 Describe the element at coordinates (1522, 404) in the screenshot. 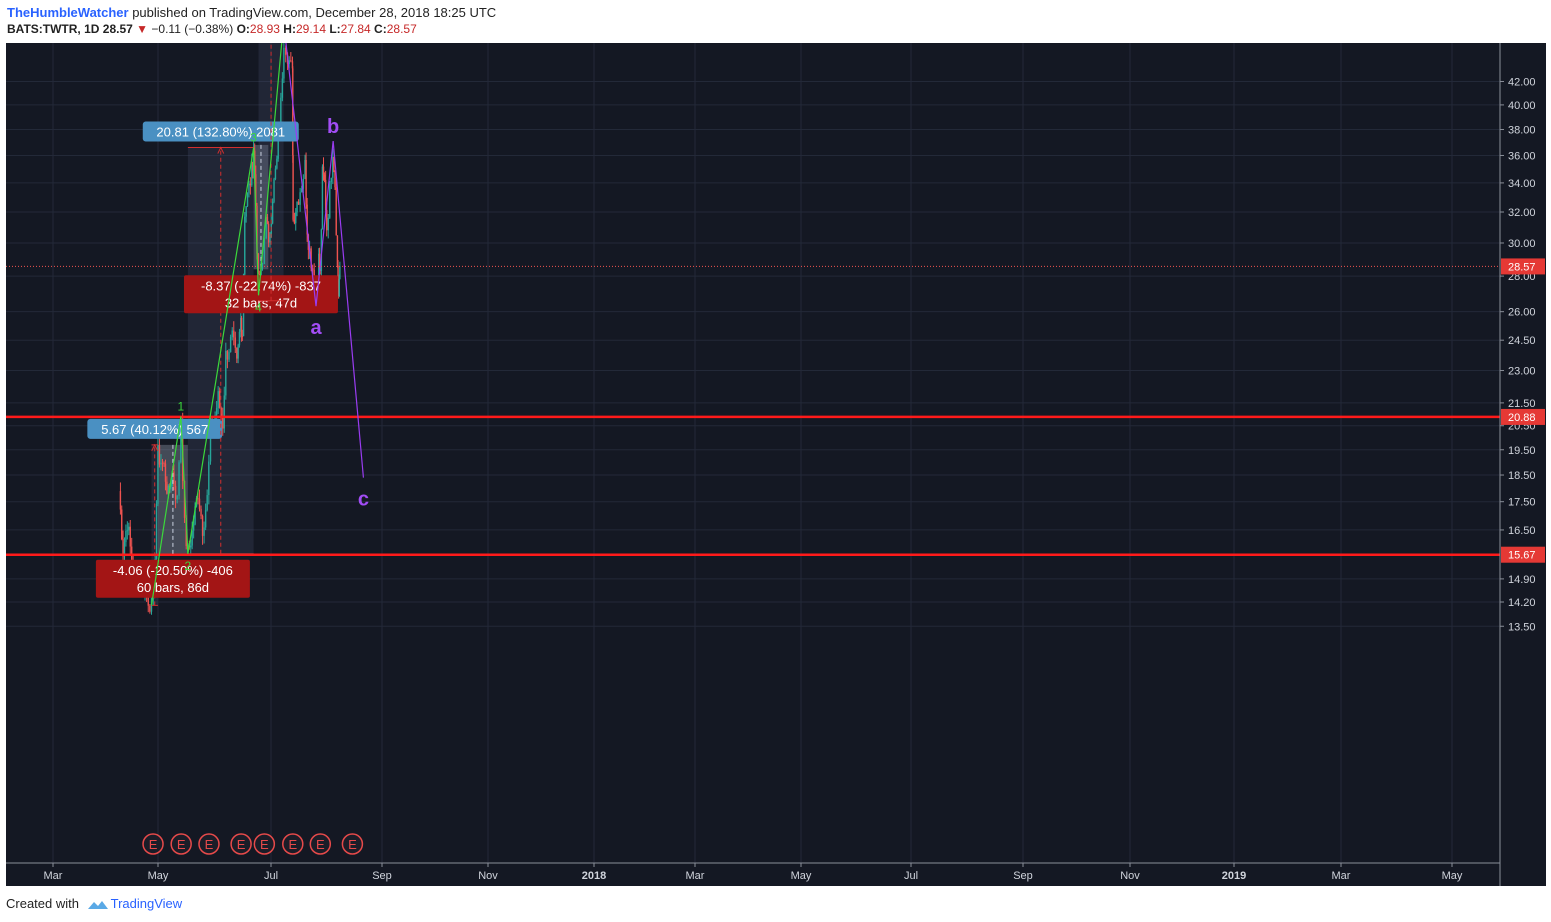

I see `y-tick-label: 21.50` at that location.